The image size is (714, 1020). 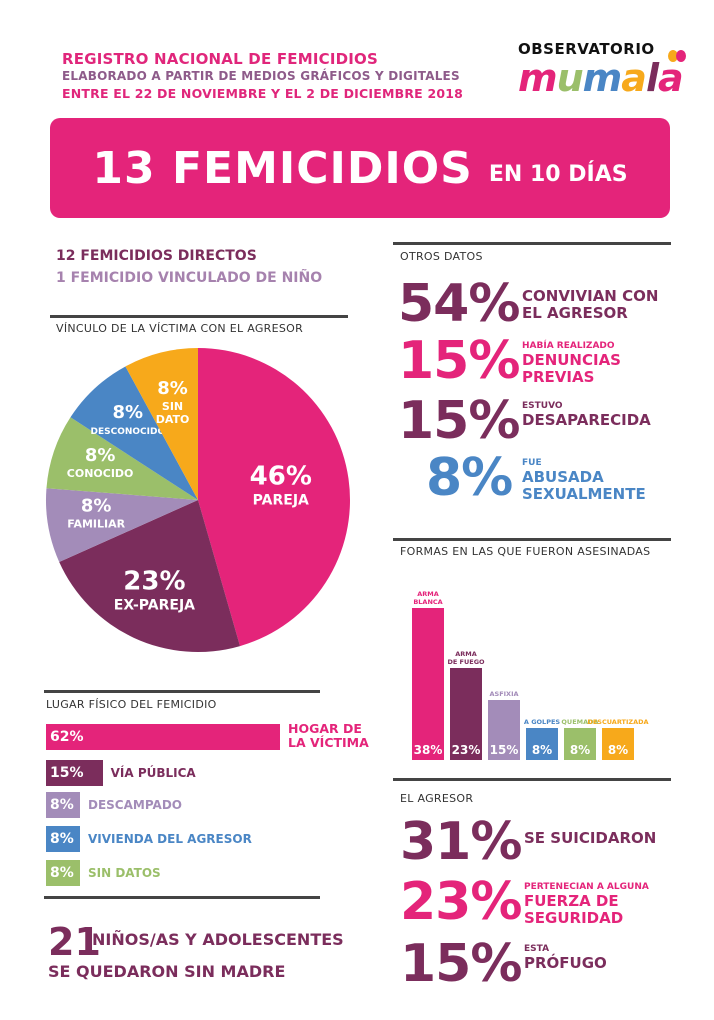 I want to click on agresor-label: SE SUICIDARON, so click(x=590, y=838).